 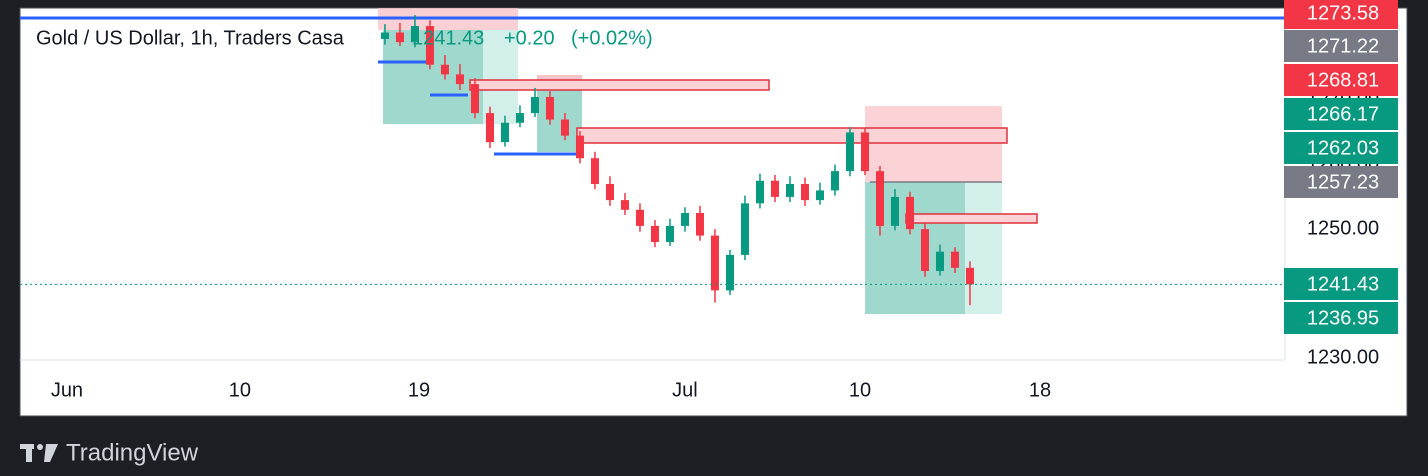 What do you see at coordinates (685, 390) in the screenshot?
I see `x-tick-label: Jul` at bounding box center [685, 390].